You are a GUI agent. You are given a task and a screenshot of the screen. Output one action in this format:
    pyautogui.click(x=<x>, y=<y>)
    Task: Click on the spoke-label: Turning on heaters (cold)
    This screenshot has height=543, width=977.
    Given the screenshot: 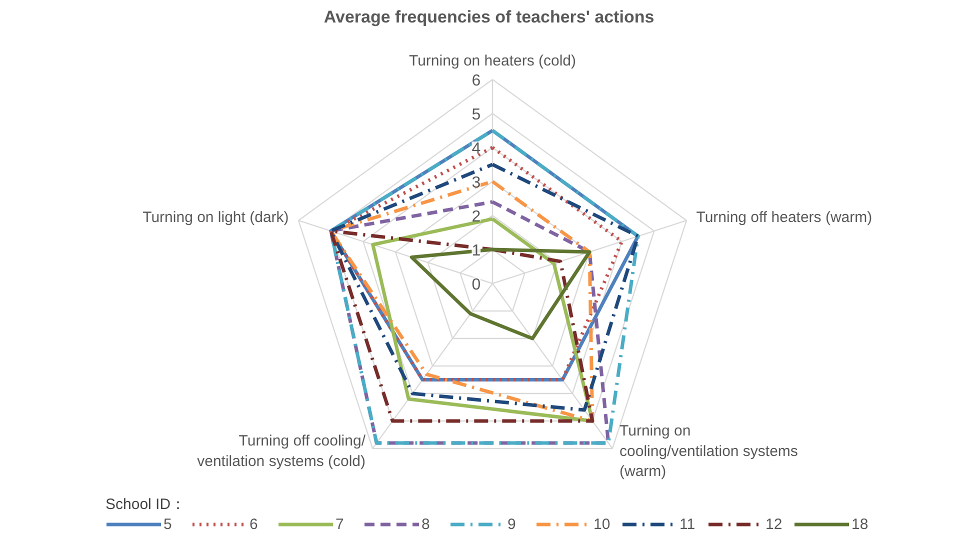 What is the action you would take?
    pyautogui.click(x=492, y=61)
    